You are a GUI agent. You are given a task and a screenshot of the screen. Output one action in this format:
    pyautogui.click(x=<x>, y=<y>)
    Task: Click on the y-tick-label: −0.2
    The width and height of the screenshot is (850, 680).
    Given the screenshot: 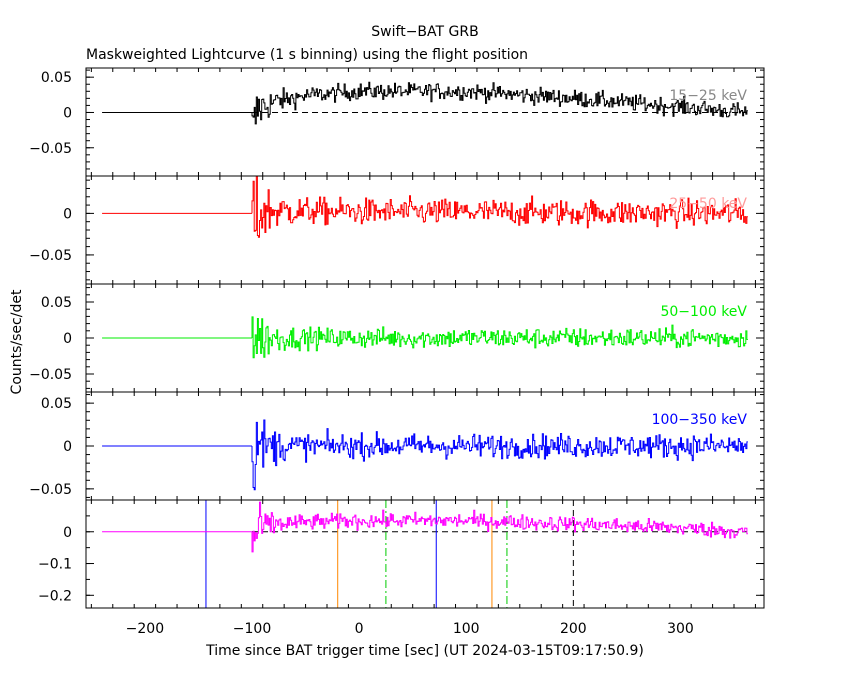 What is the action you would take?
    pyautogui.click(x=55, y=596)
    